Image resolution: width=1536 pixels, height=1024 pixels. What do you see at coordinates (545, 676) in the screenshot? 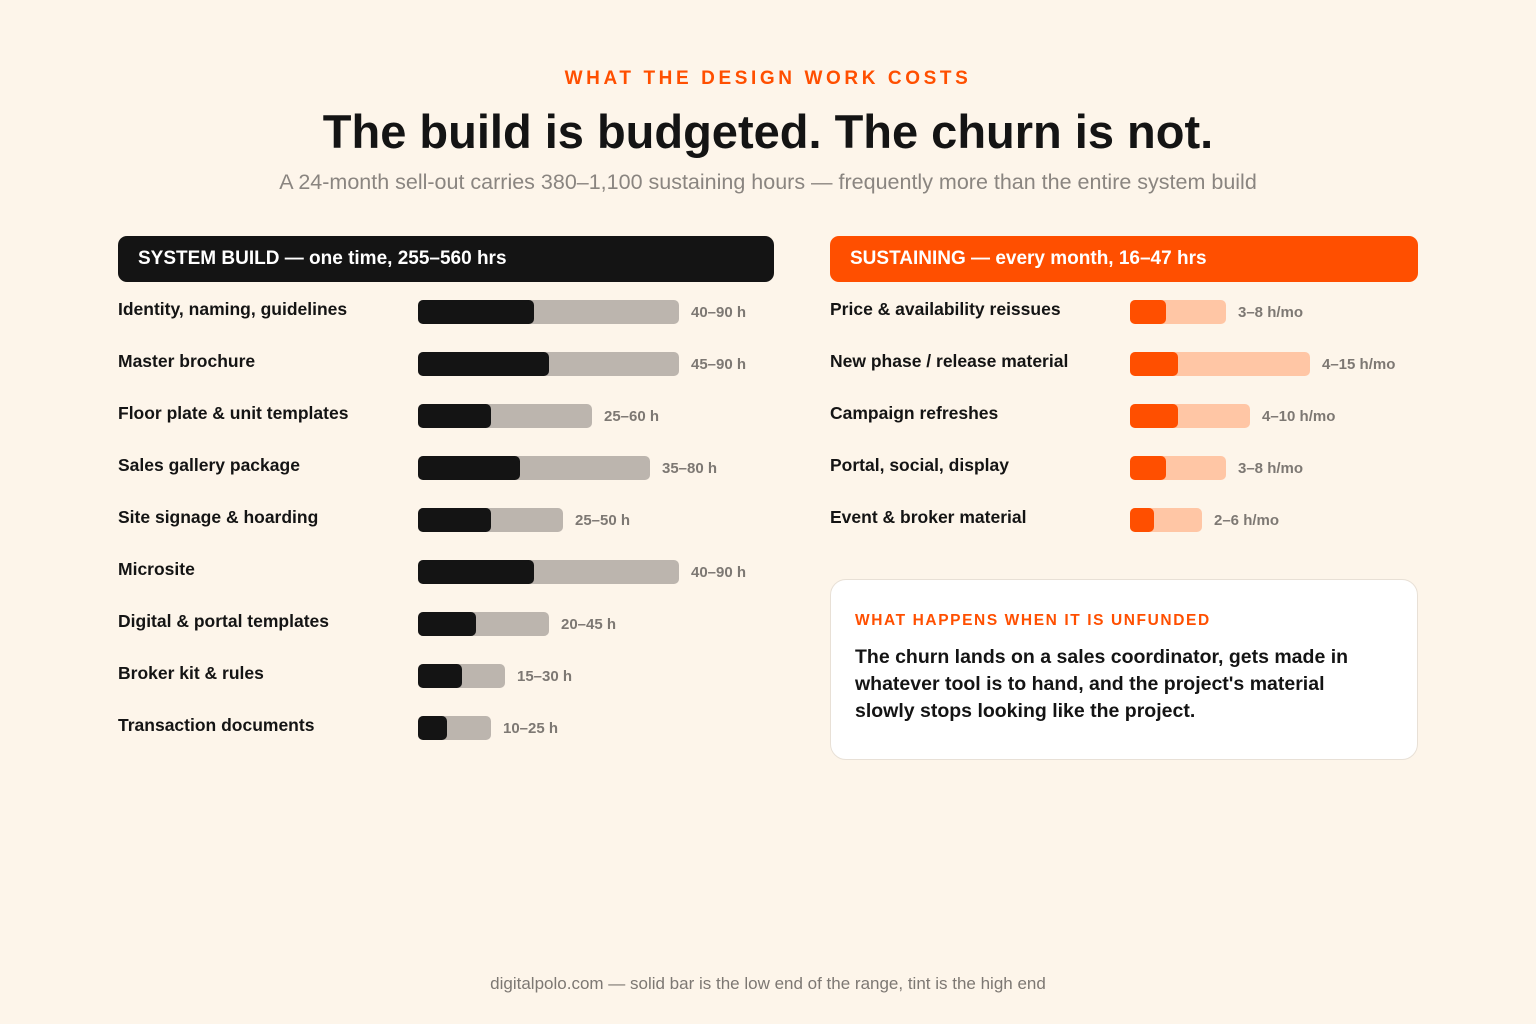
I see `bar-range-label: 15–30 h` at bounding box center [545, 676].